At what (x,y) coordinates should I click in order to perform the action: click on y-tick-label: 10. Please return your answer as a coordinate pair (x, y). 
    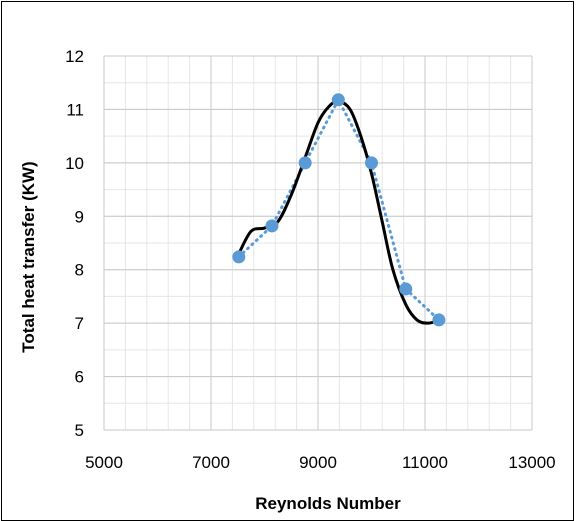
    Looking at the image, I should click on (74, 163).